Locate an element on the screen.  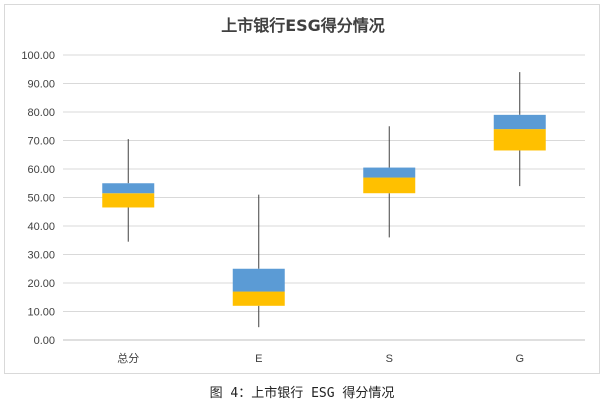
x-category-label: 总分 is located at coordinates (128, 358).